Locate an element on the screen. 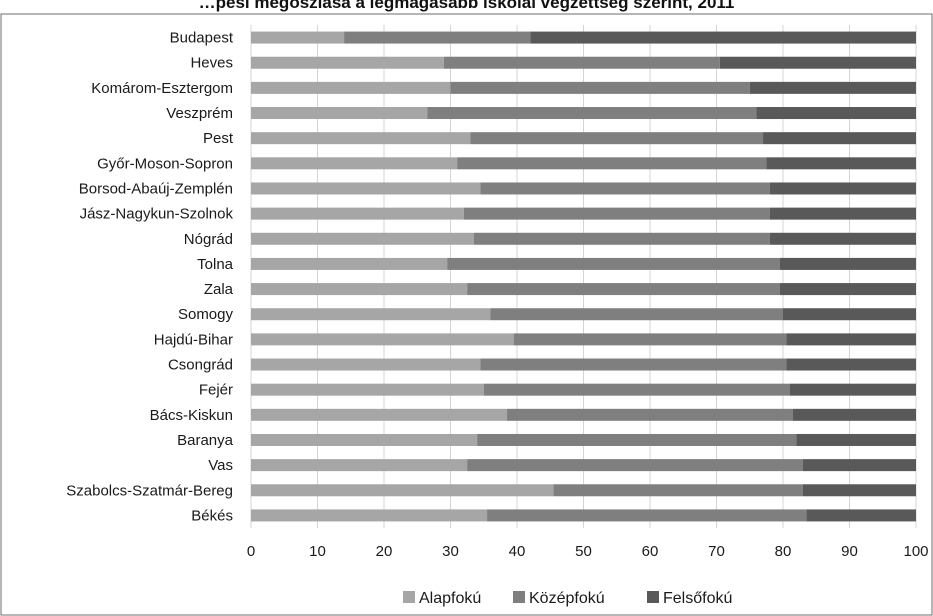 This screenshot has width=933, height=616. legend-label: Középfokú is located at coordinates (567, 598).